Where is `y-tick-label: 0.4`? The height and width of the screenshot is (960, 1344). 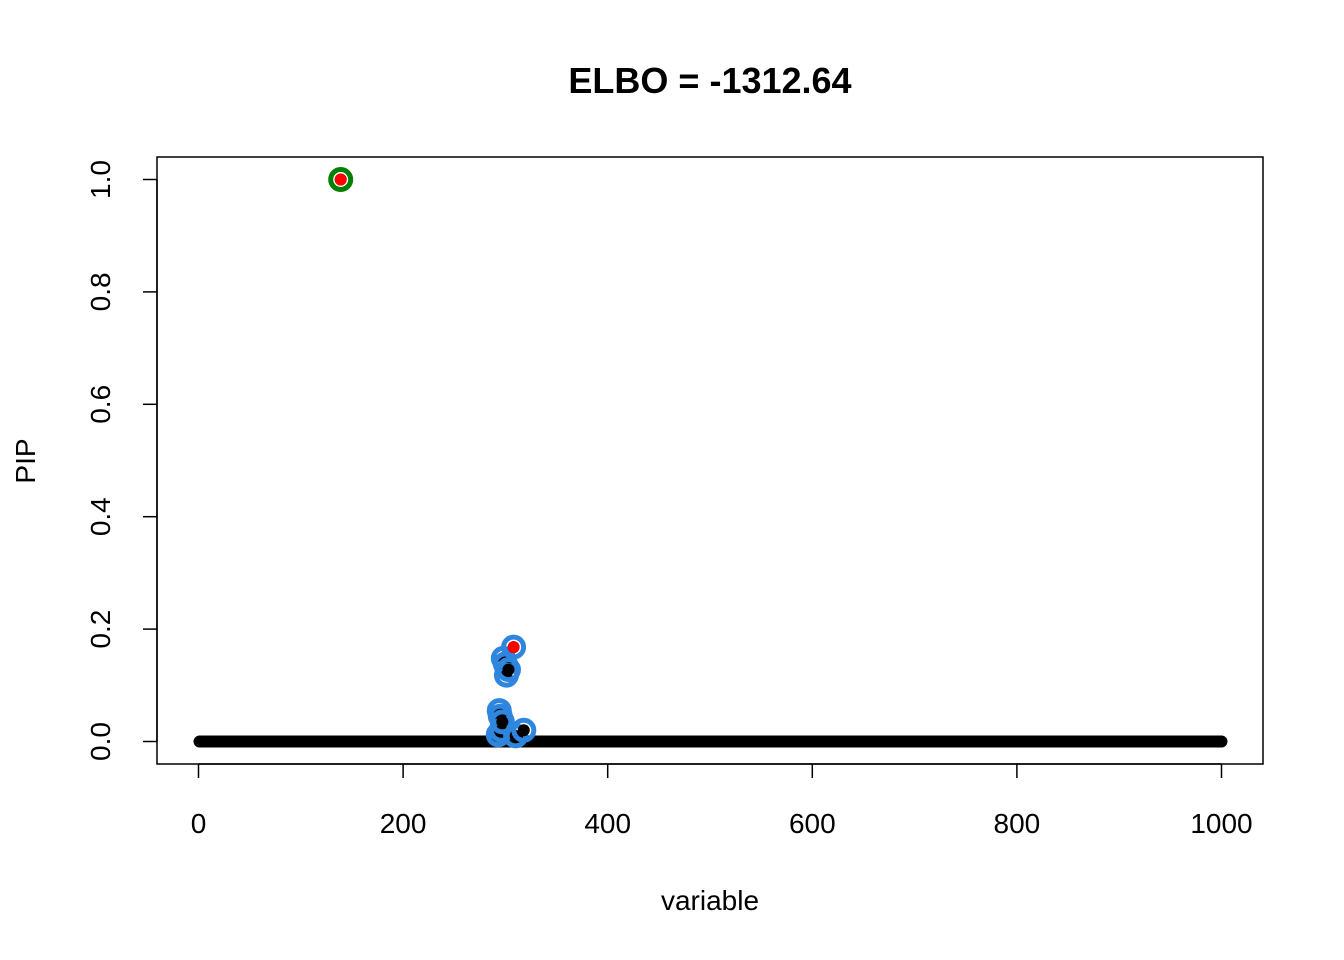
y-tick-label: 0.4 is located at coordinates (100, 516).